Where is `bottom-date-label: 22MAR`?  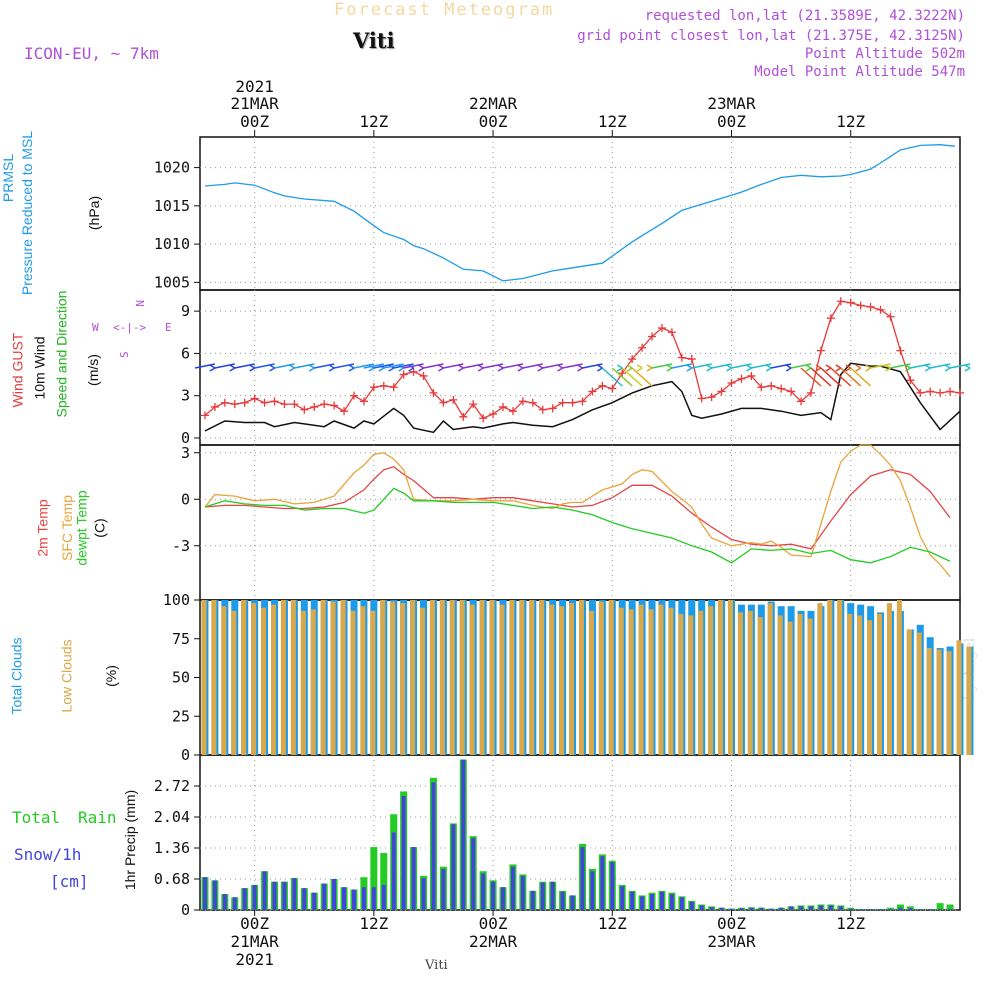
bottom-date-label: 22MAR is located at coordinates (493, 941).